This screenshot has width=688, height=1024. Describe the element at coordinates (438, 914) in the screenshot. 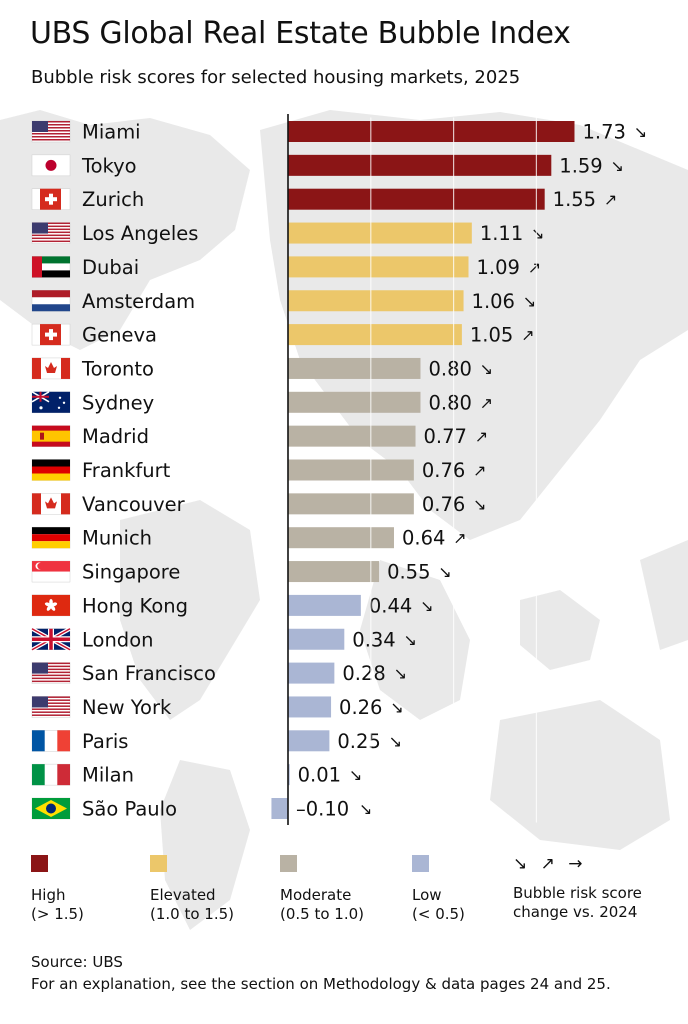

I see `legend-low-range: (< 0.5)` at that location.